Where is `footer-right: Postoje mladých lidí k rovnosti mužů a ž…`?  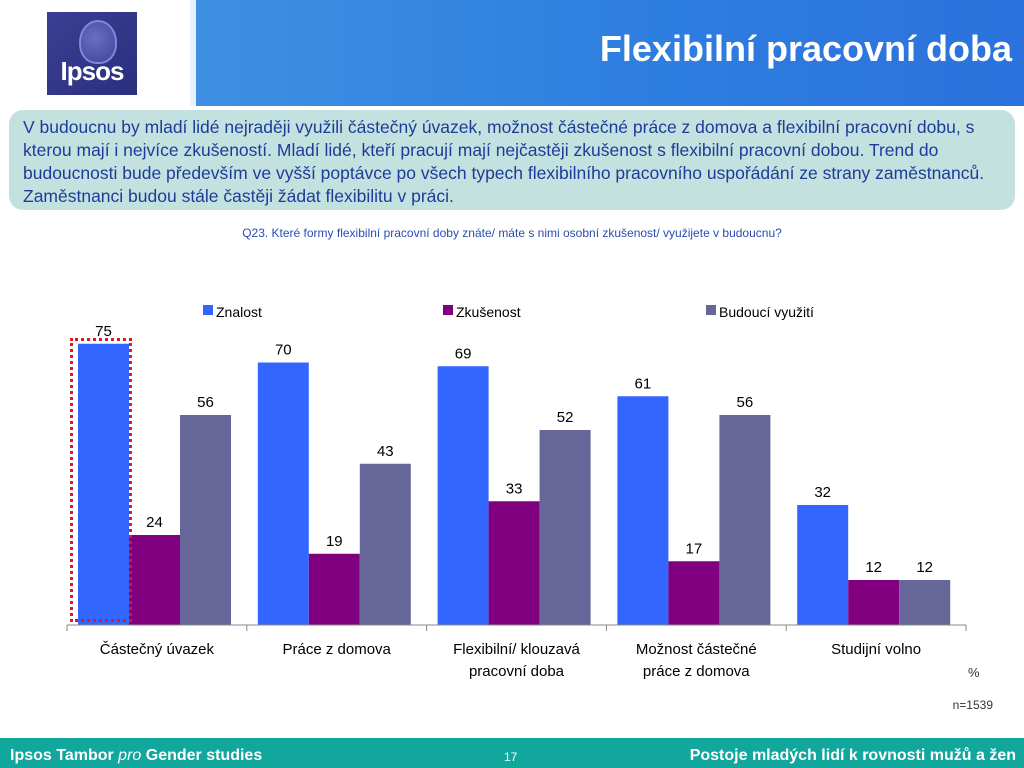 footer-right: Postoje mladých lidí k rovnosti mužů a ž… is located at coordinates (852, 755).